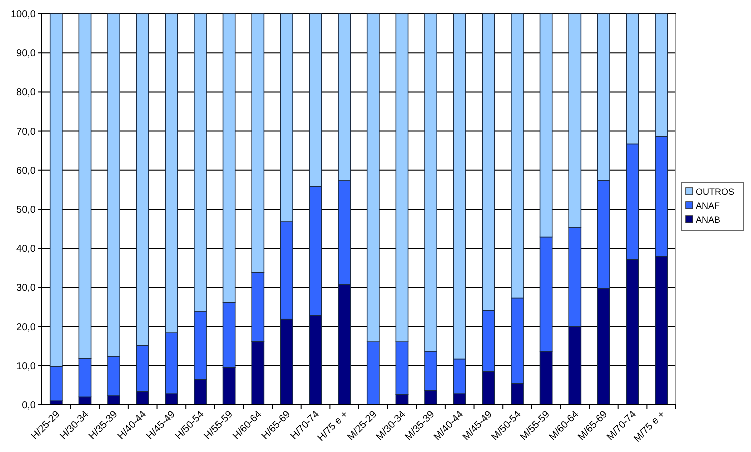 This screenshot has width=751, height=452. What do you see at coordinates (26, 132) in the screenshot?
I see `y-tick-label: 70,0` at bounding box center [26, 132].